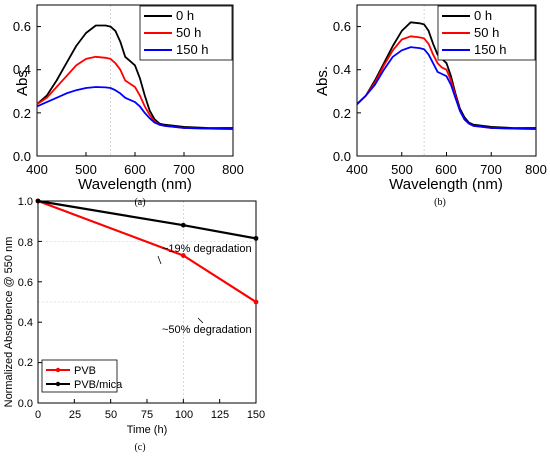  Describe the element at coordinates (207, 330) in the screenshot. I see `chart-c-annotation-50: ~50% degradation` at that location.